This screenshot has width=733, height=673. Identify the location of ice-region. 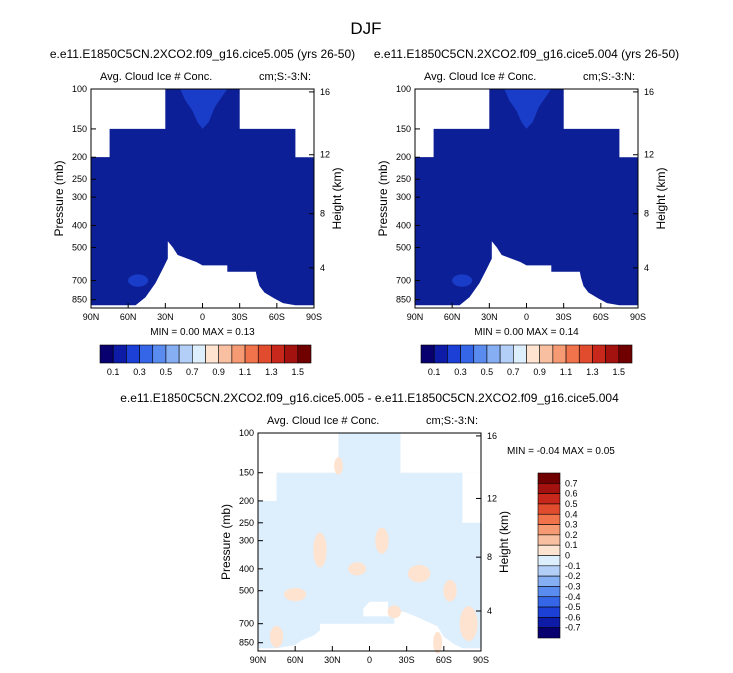
(202, 197).